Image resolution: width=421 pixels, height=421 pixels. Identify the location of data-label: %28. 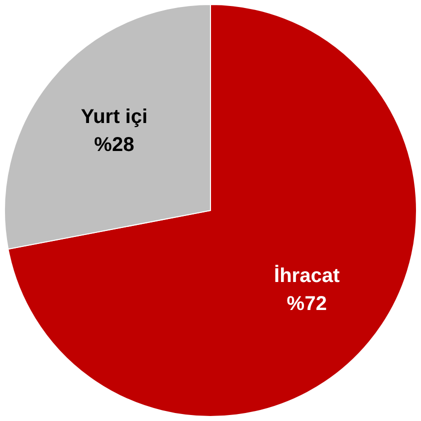
(114, 145).